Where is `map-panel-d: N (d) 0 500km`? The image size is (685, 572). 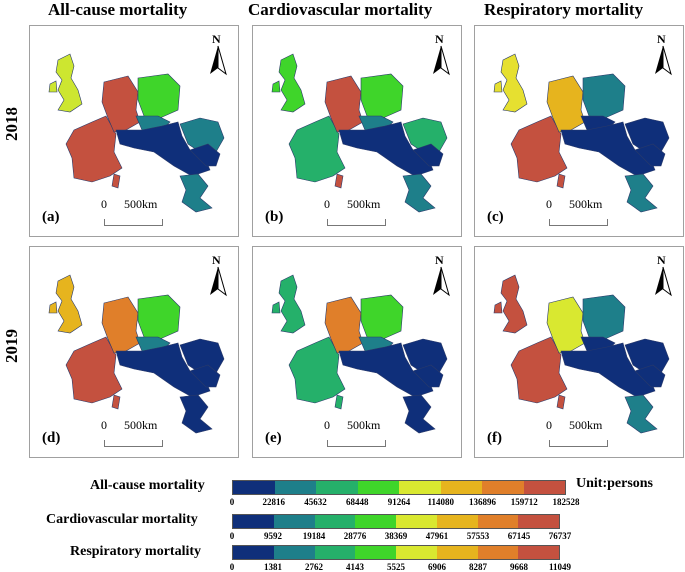
map-panel-d: N (d) 0 500km is located at coordinates (134, 352).